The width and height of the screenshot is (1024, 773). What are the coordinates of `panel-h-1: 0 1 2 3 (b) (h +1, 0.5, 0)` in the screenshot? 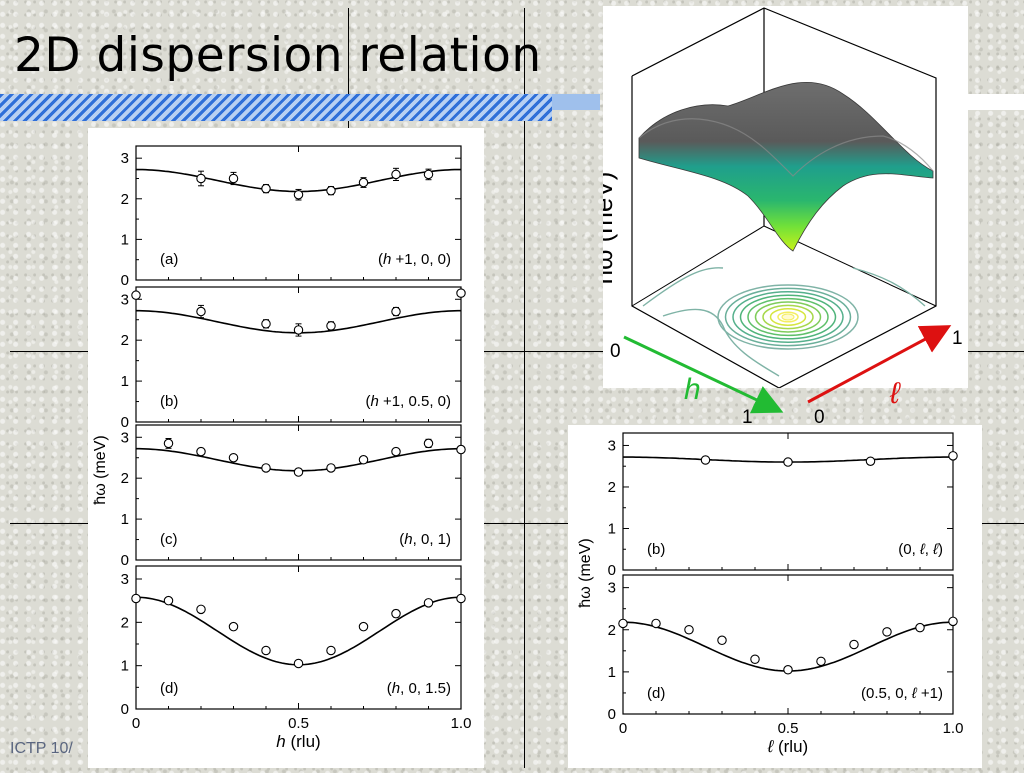 It's located at (293, 358).